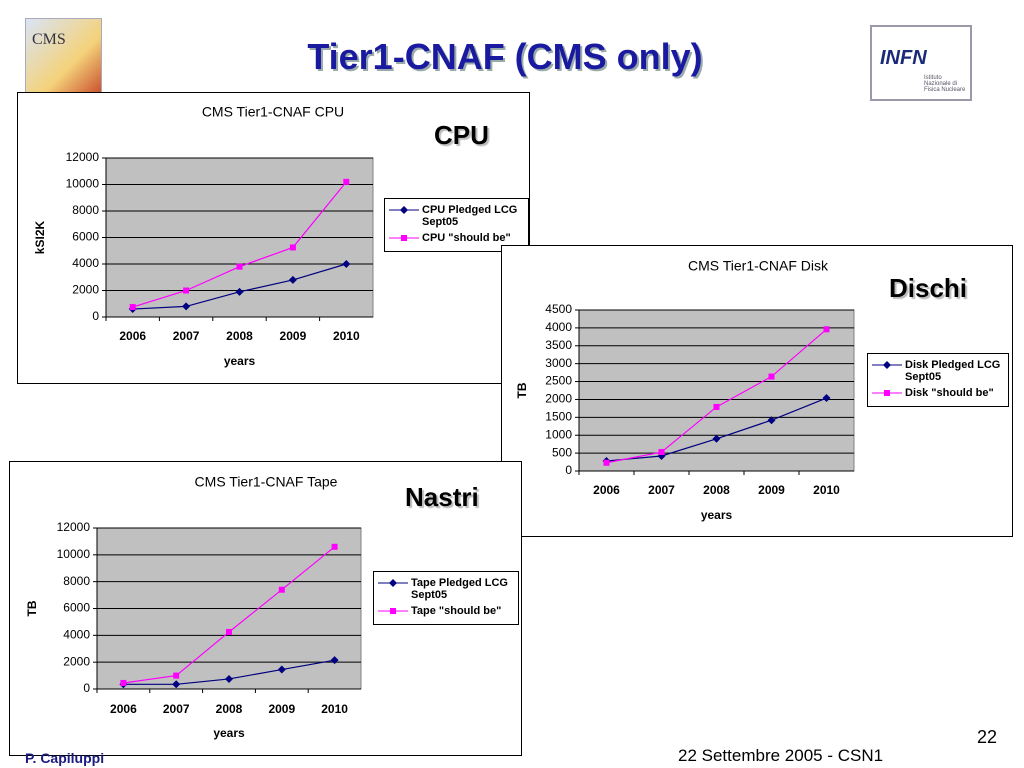 The image size is (1024, 768). What do you see at coordinates (456, 611) in the screenshot?
I see `legend-label: Tape "should be"` at bounding box center [456, 611].